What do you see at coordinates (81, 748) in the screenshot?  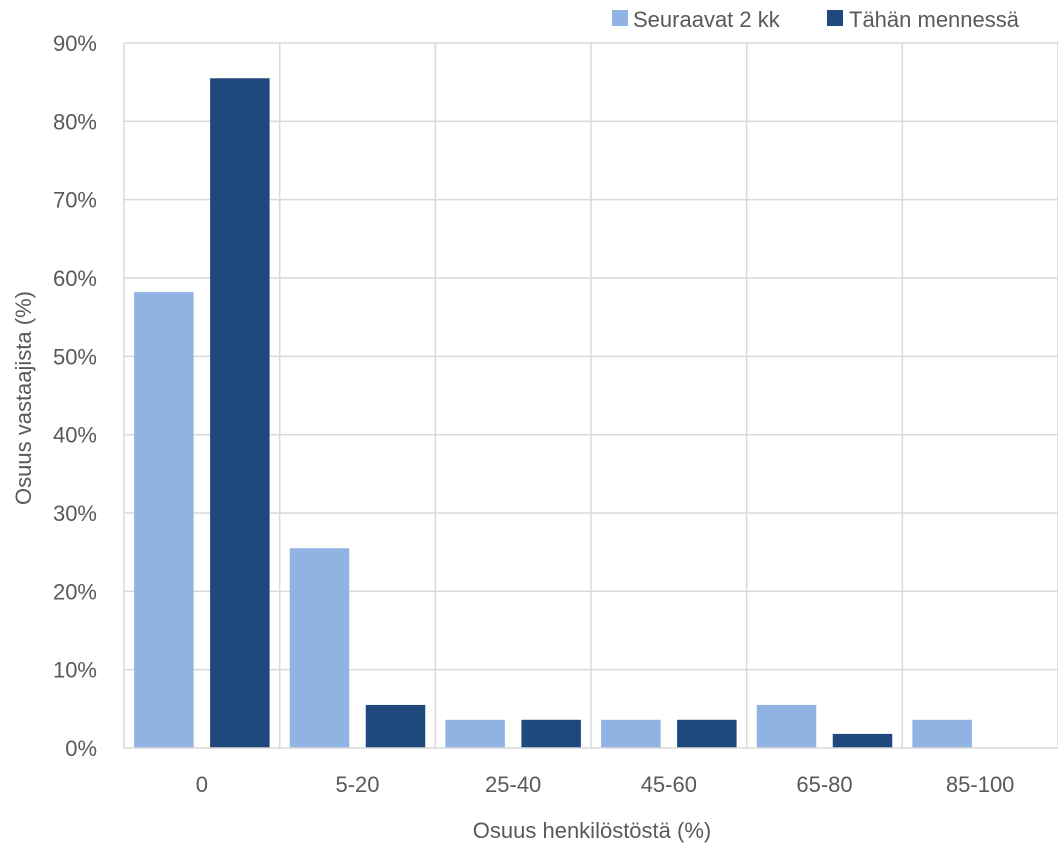 I see `y-tick-label: 0%` at bounding box center [81, 748].